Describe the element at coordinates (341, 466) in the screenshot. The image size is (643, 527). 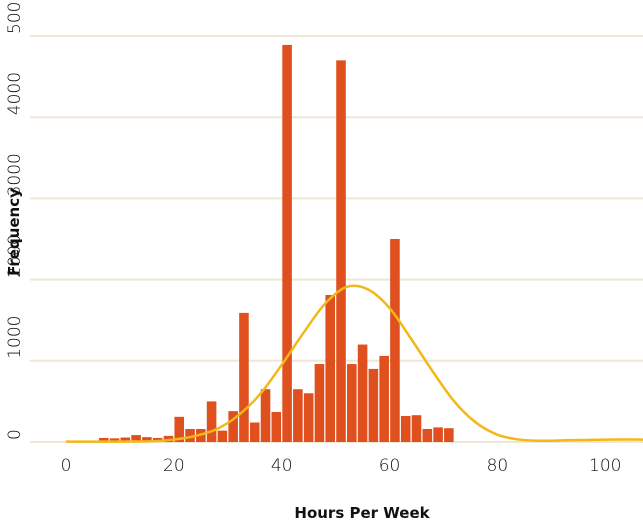
I see `x-axis-ticks: 0 20 40 60 80 100` at that location.